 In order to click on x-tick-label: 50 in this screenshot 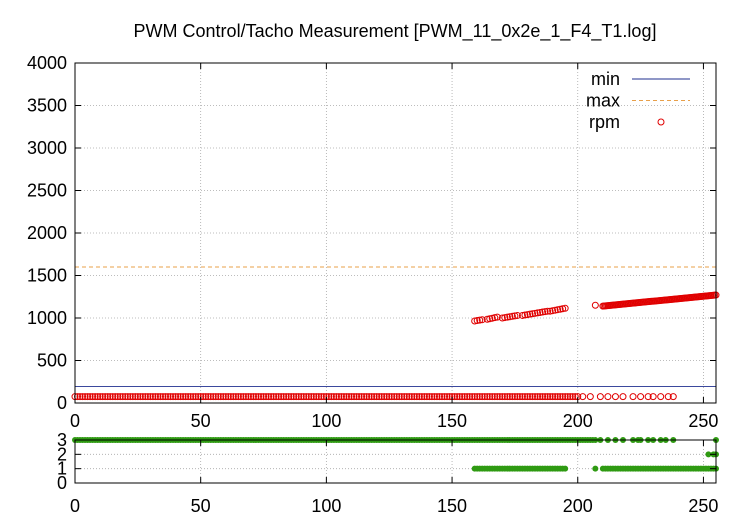, I will do `click(201, 421)`.